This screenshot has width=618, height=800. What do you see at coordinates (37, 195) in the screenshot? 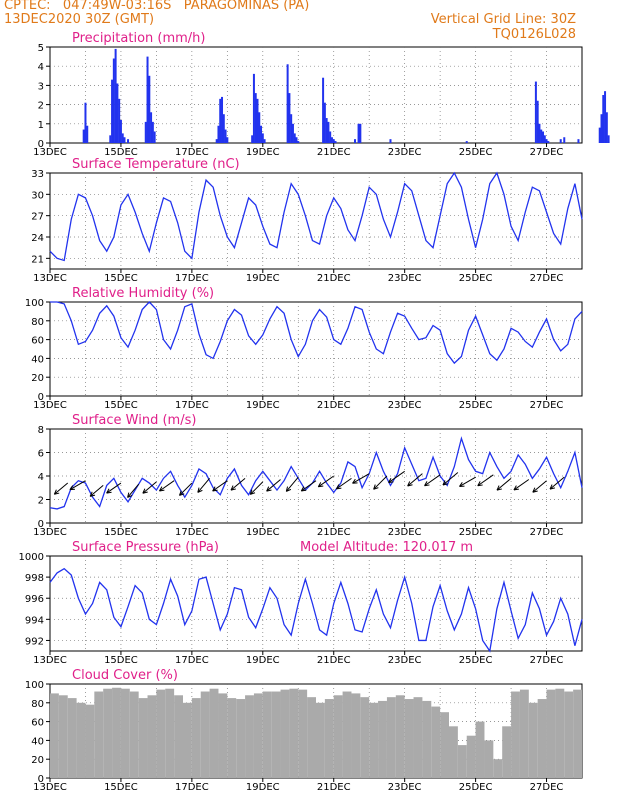
I see `y-tick-label: 30` at bounding box center [37, 195].